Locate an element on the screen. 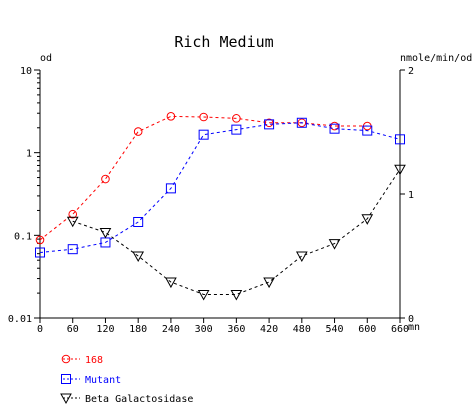 The image size is (472, 405). legend-label: Mutant is located at coordinates (103, 380).